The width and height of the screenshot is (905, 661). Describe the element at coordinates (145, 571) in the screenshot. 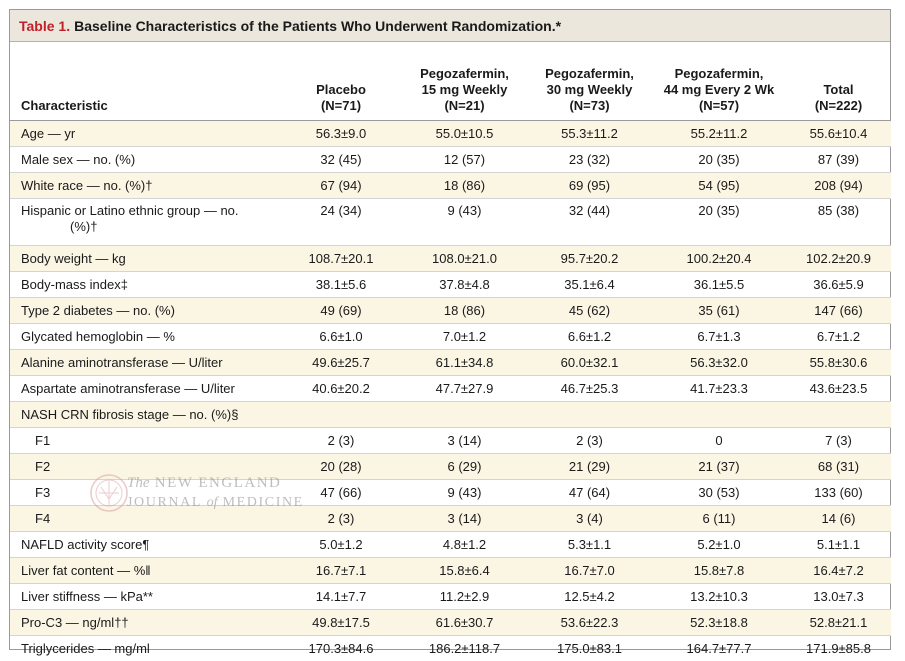

I see `row-label: Liver fat content — %‖` at that location.